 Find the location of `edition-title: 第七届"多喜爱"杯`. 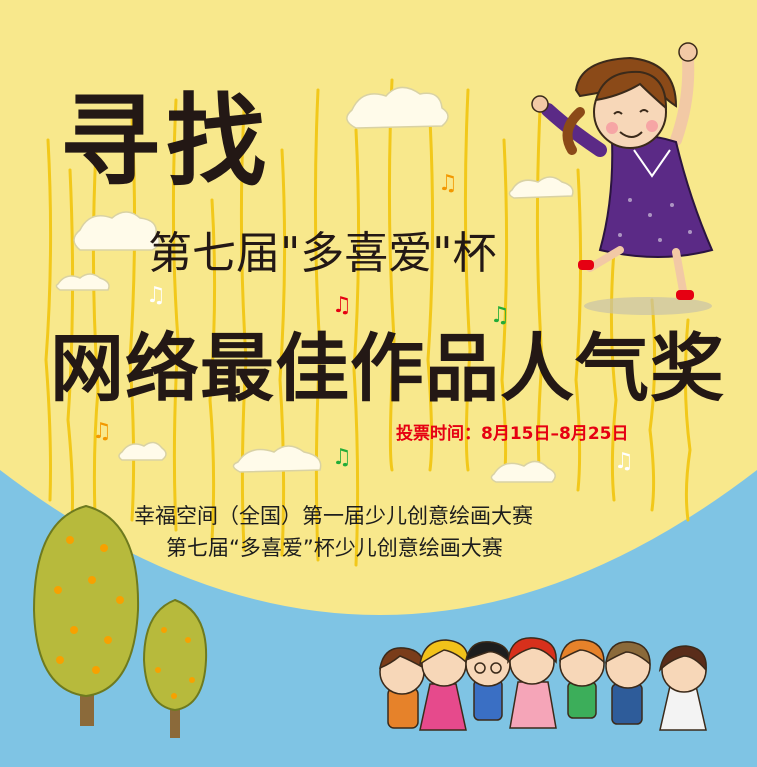

edition-title: 第七届"多喜爱"杯 is located at coordinates (322, 253).